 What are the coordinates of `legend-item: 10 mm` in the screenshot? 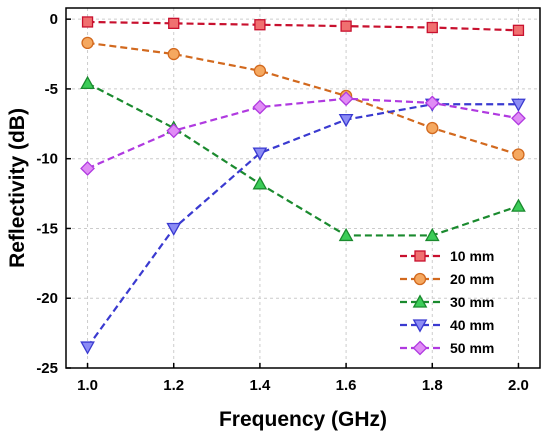 It's located at (447, 256).